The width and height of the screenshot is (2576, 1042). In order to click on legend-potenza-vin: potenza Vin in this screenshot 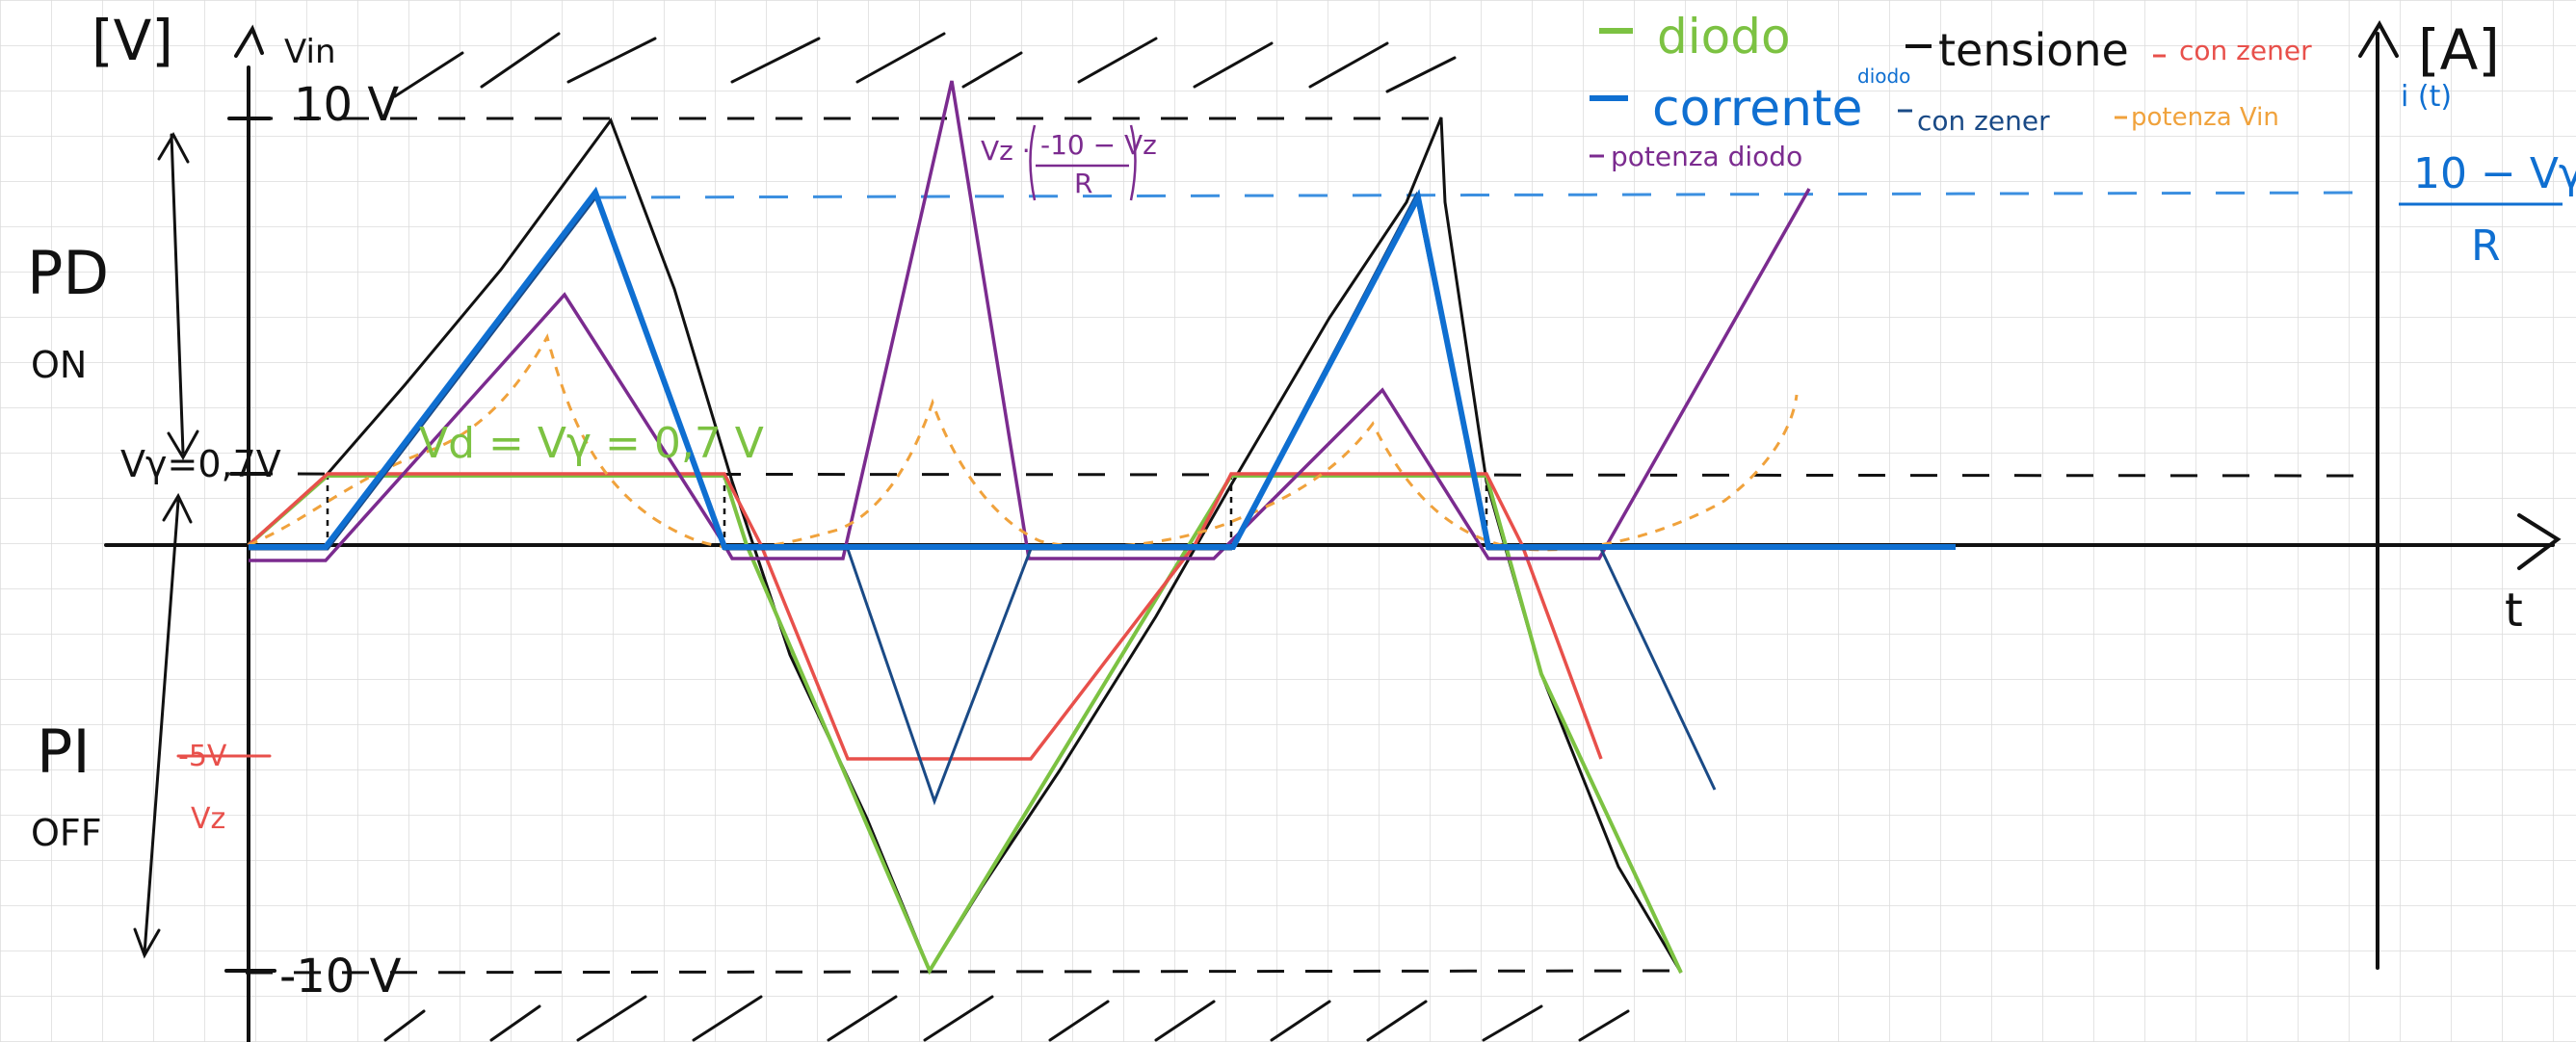, I will do `click(2205, 117)`.